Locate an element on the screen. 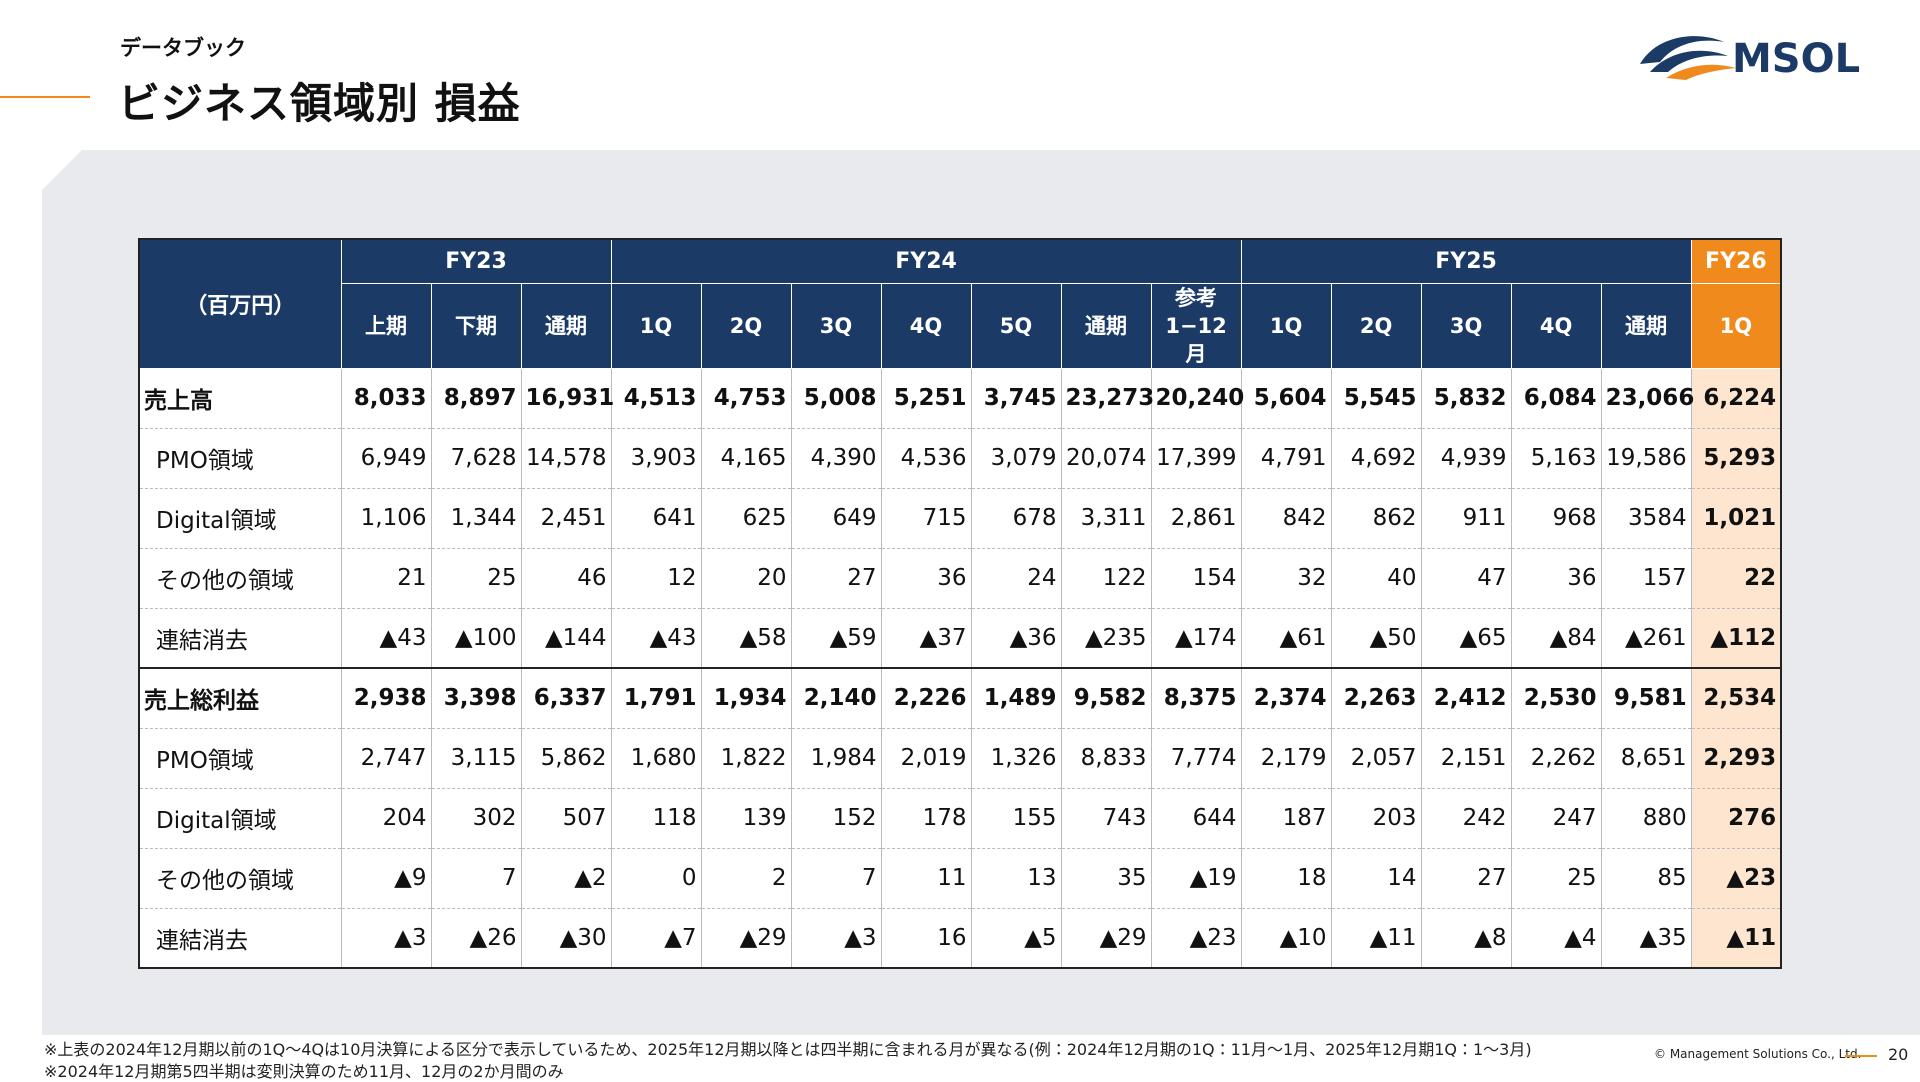 The height and width of the screenshot is (1082, 1920). cell: 968 is located at coordinates (1556, 518).